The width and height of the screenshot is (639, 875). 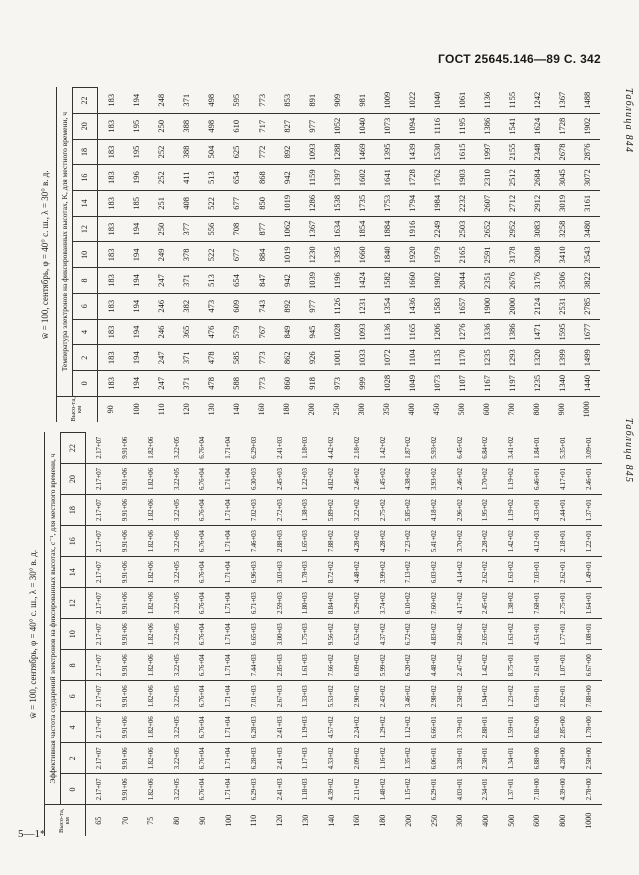 I want to click on value-cell: 772, so click(x=262, y=152).